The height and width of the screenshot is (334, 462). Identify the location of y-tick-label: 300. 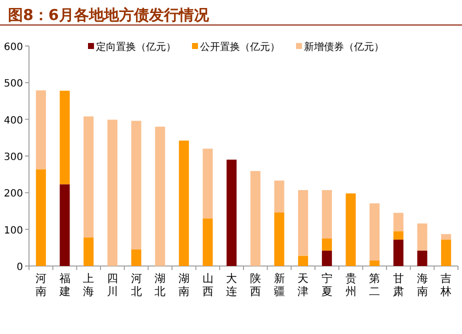
(13, 157).